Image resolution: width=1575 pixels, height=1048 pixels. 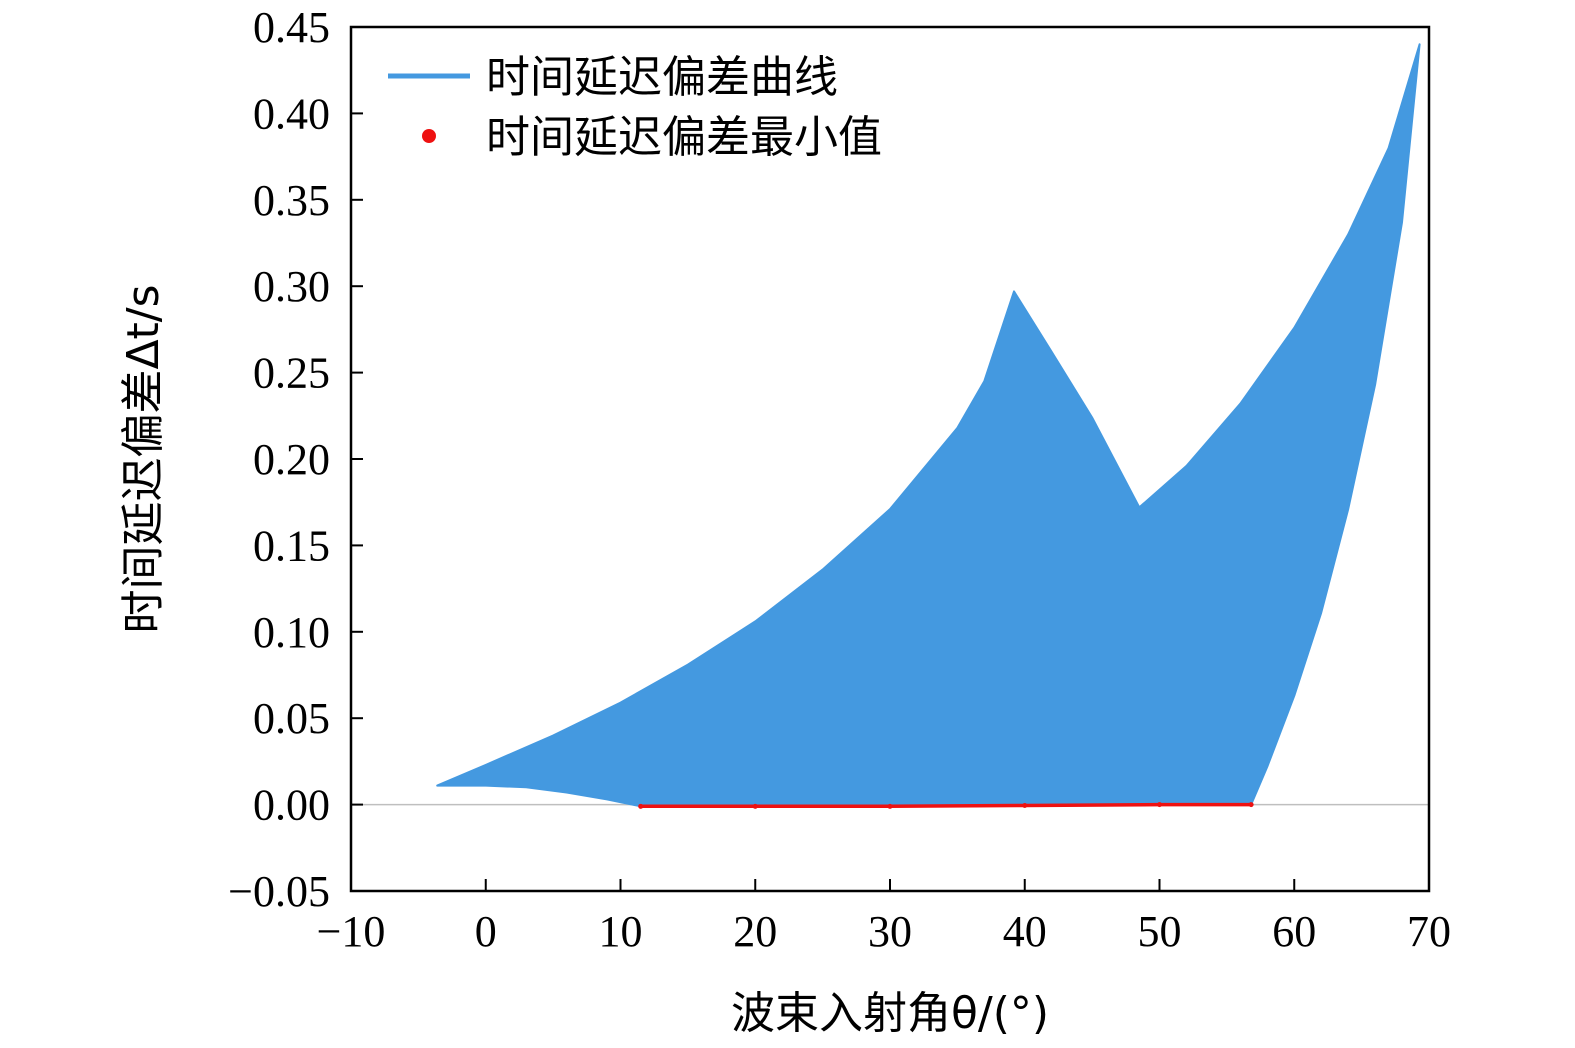 I want to click on x-tick-label: 30, so click(x=890, y=931).